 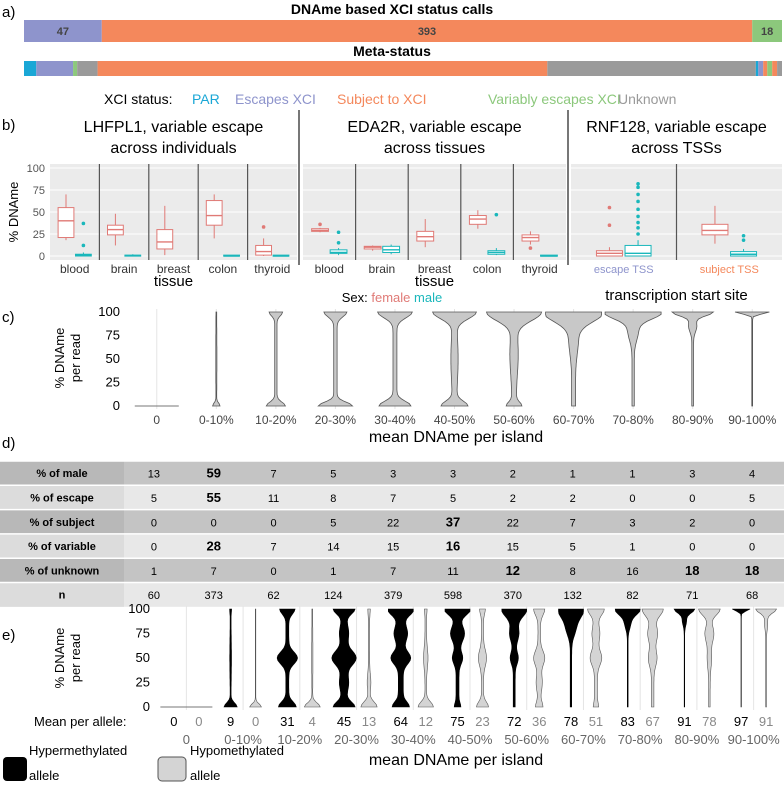 What do you see at coordinates (273, 499) in the screenshot?
I see `table-cell: 11` at bounding box center [273, 499].